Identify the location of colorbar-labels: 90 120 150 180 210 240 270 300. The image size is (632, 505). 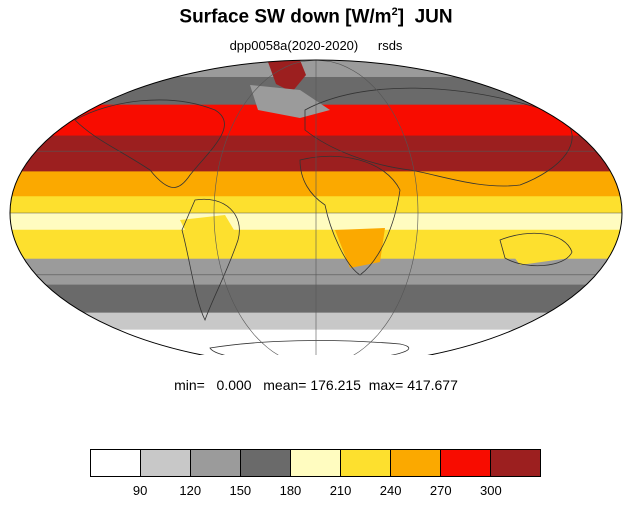
(315, 491).